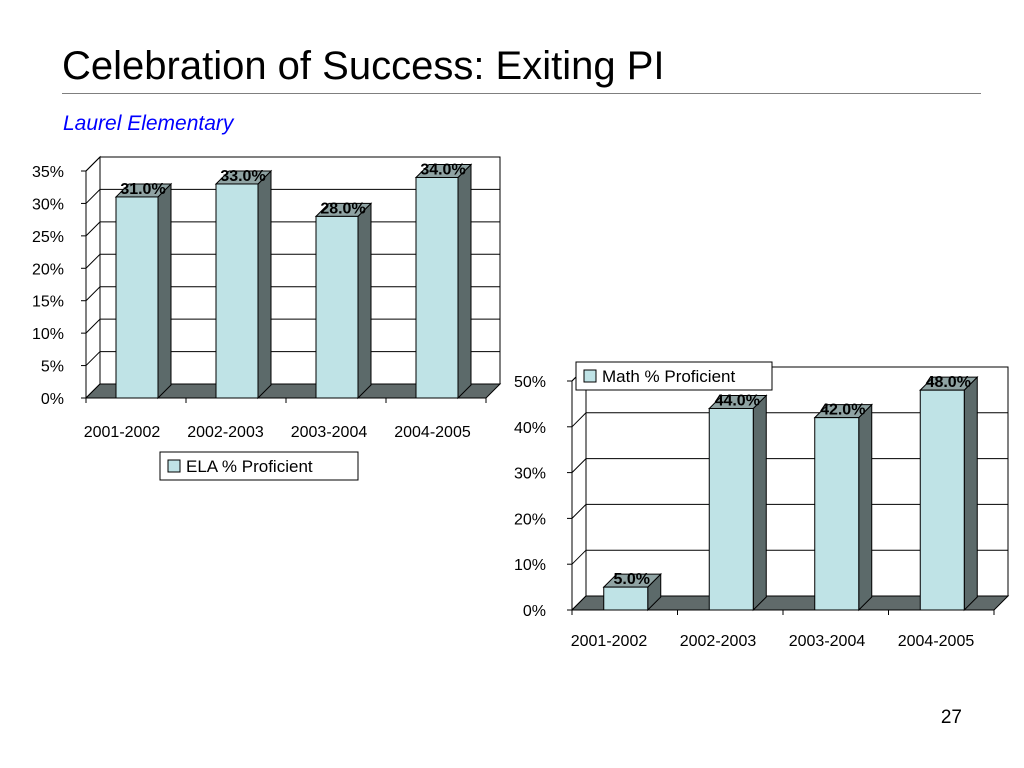  I want to click on y-tick-label: 35%, so click(48, 172).